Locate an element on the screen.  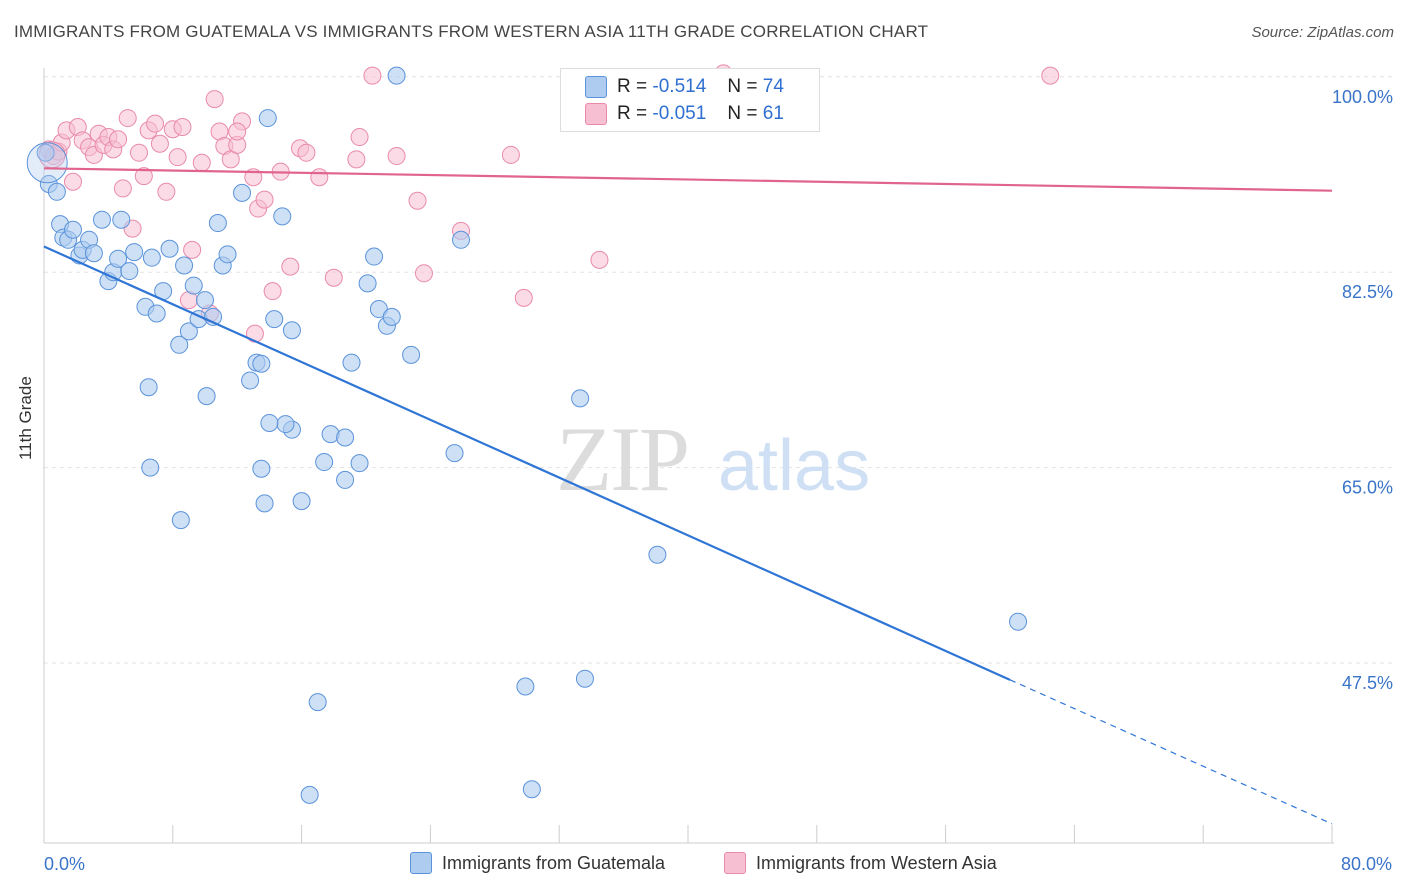
source-label: Source: ZipAtlas.com is located at coordinates (1322, 32).